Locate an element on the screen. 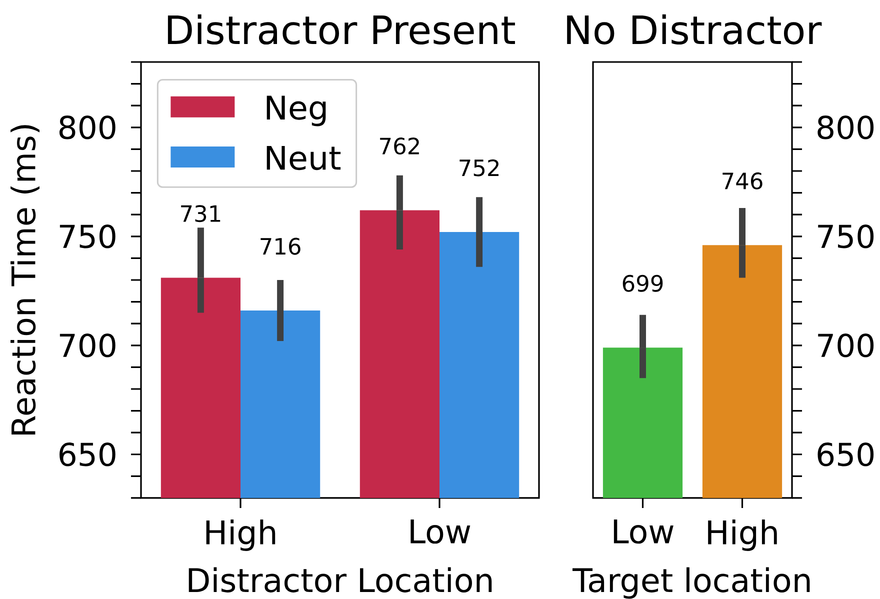 The image size is (880, 599). y-tick-label: 800 is located at coordinates (87, 127).